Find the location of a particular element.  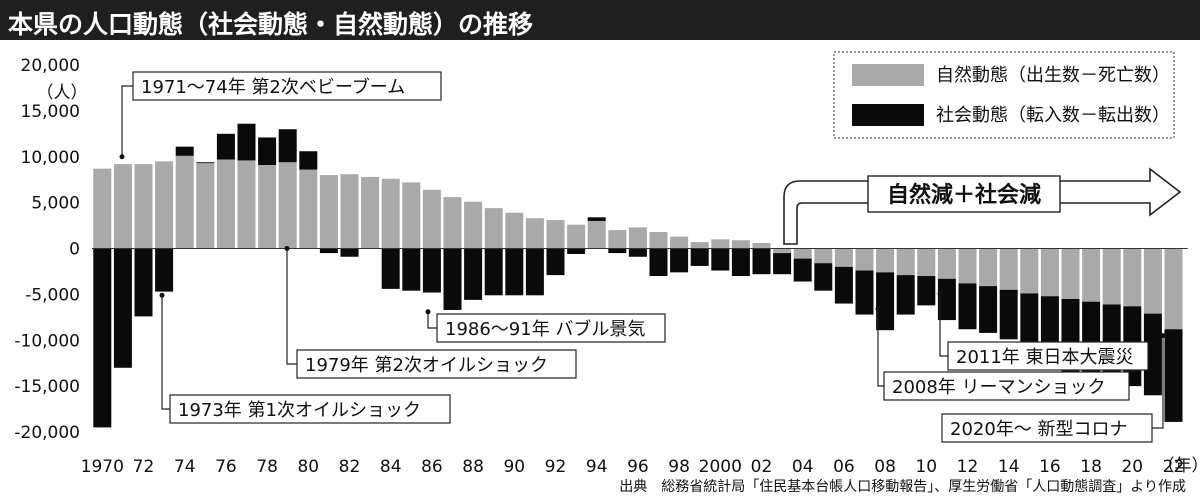

social-bar-2021 is located at coordinates (1152, 354).